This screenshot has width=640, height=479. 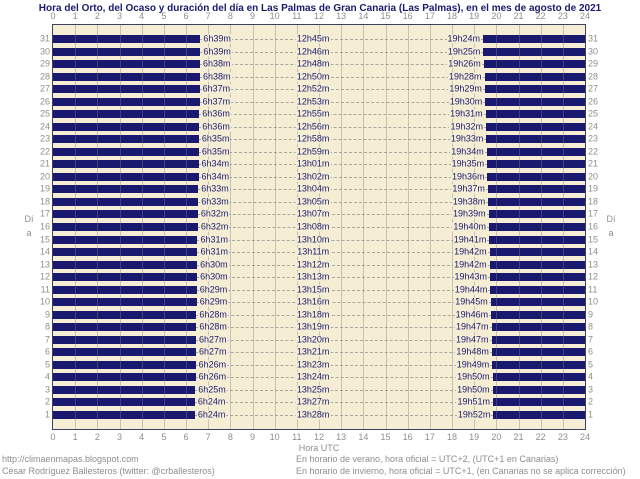 What do you see at coordinates (593, 63) in the screenshot?
I see `day-number-right: 29` at bounding box center [593, 63].